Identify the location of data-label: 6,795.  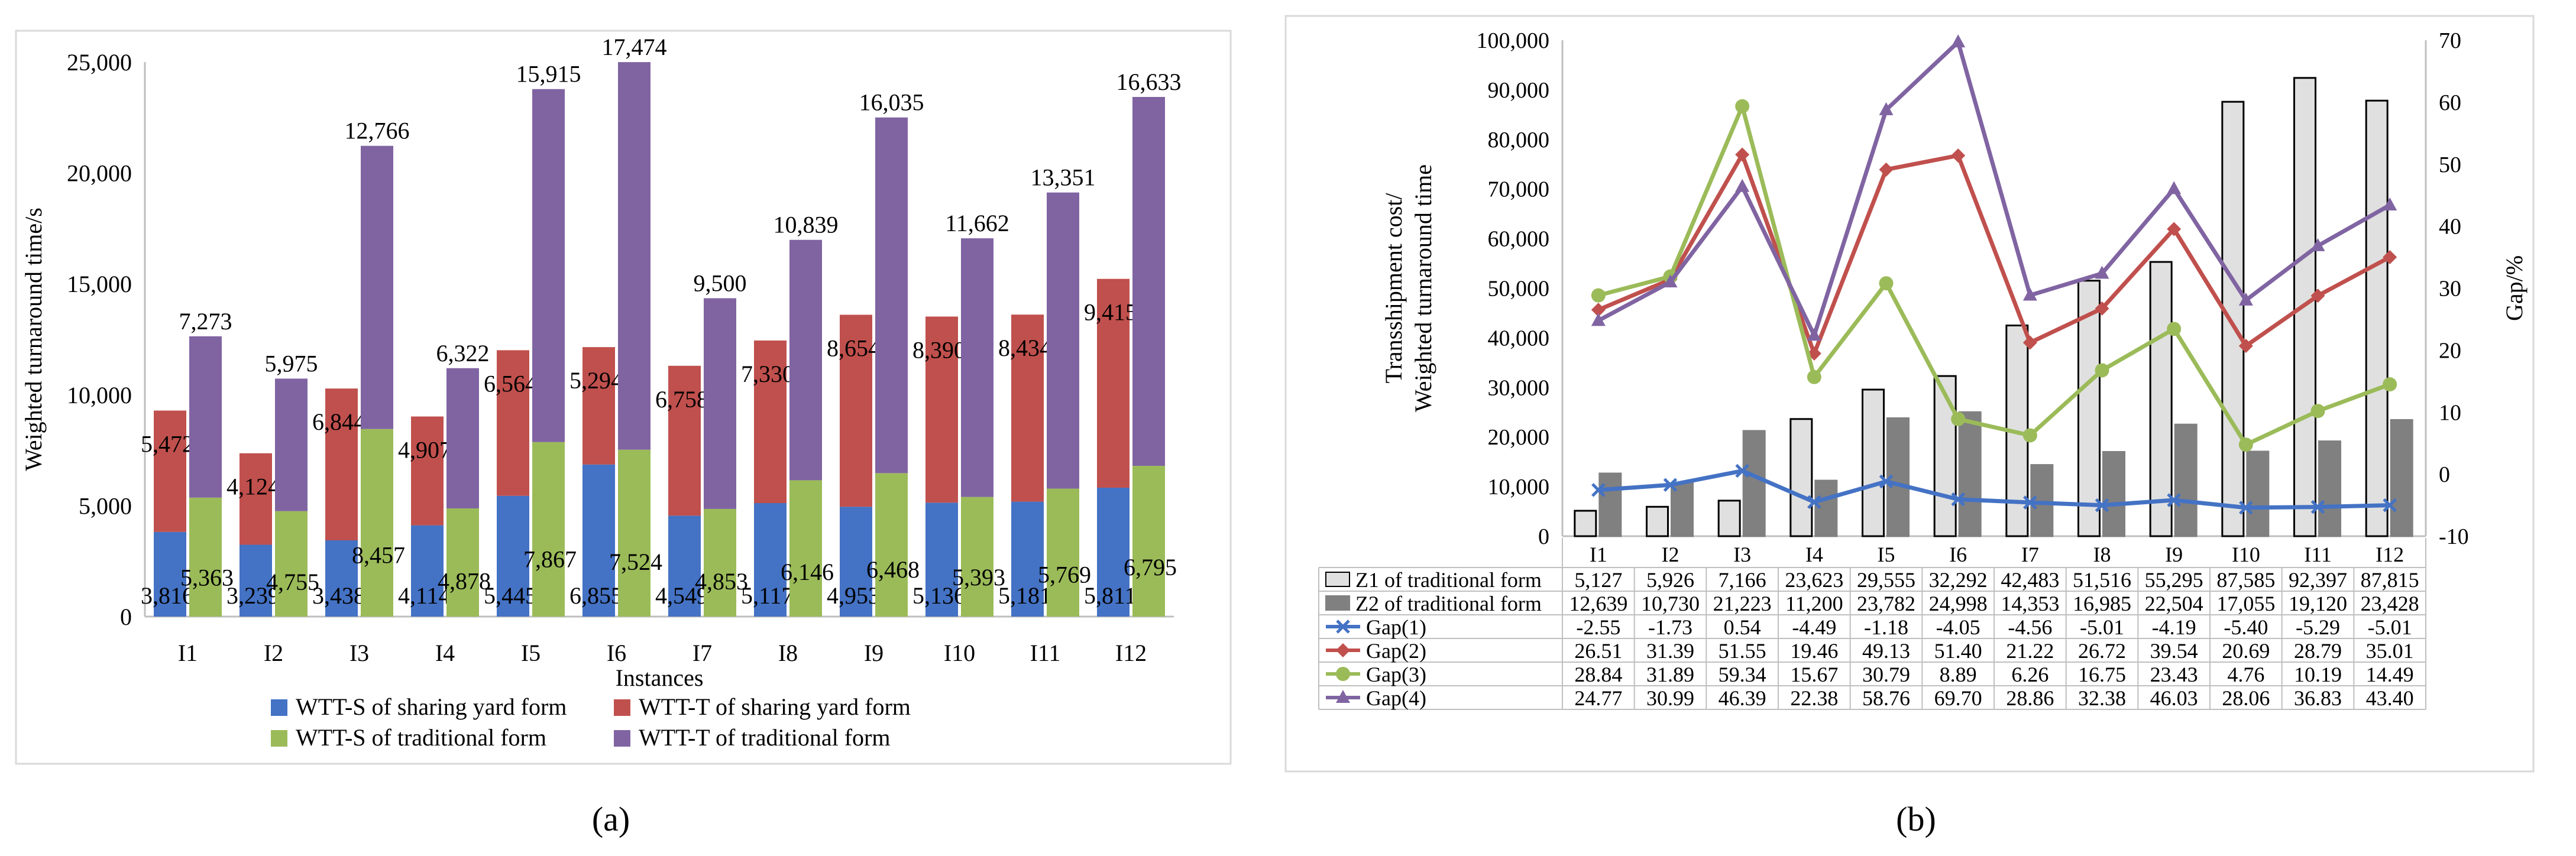
(1150, 568).